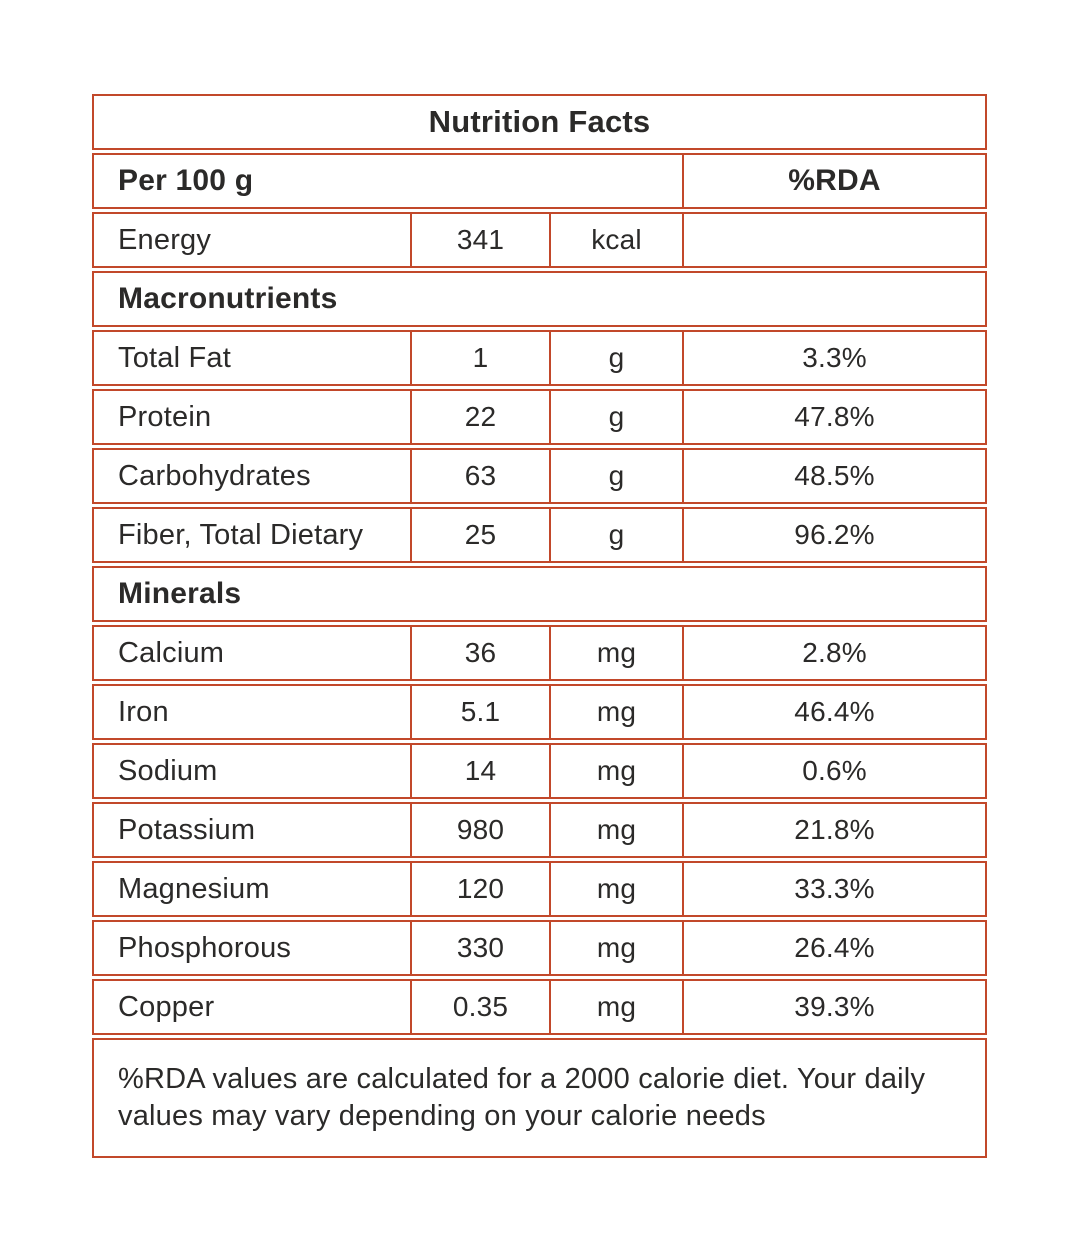 The image size is (1080, 1250). What do you see at coordinates (186, 180) in the screenshot?
I see `serving-size-header: Per 100 g` at bounding box center [186, 180].